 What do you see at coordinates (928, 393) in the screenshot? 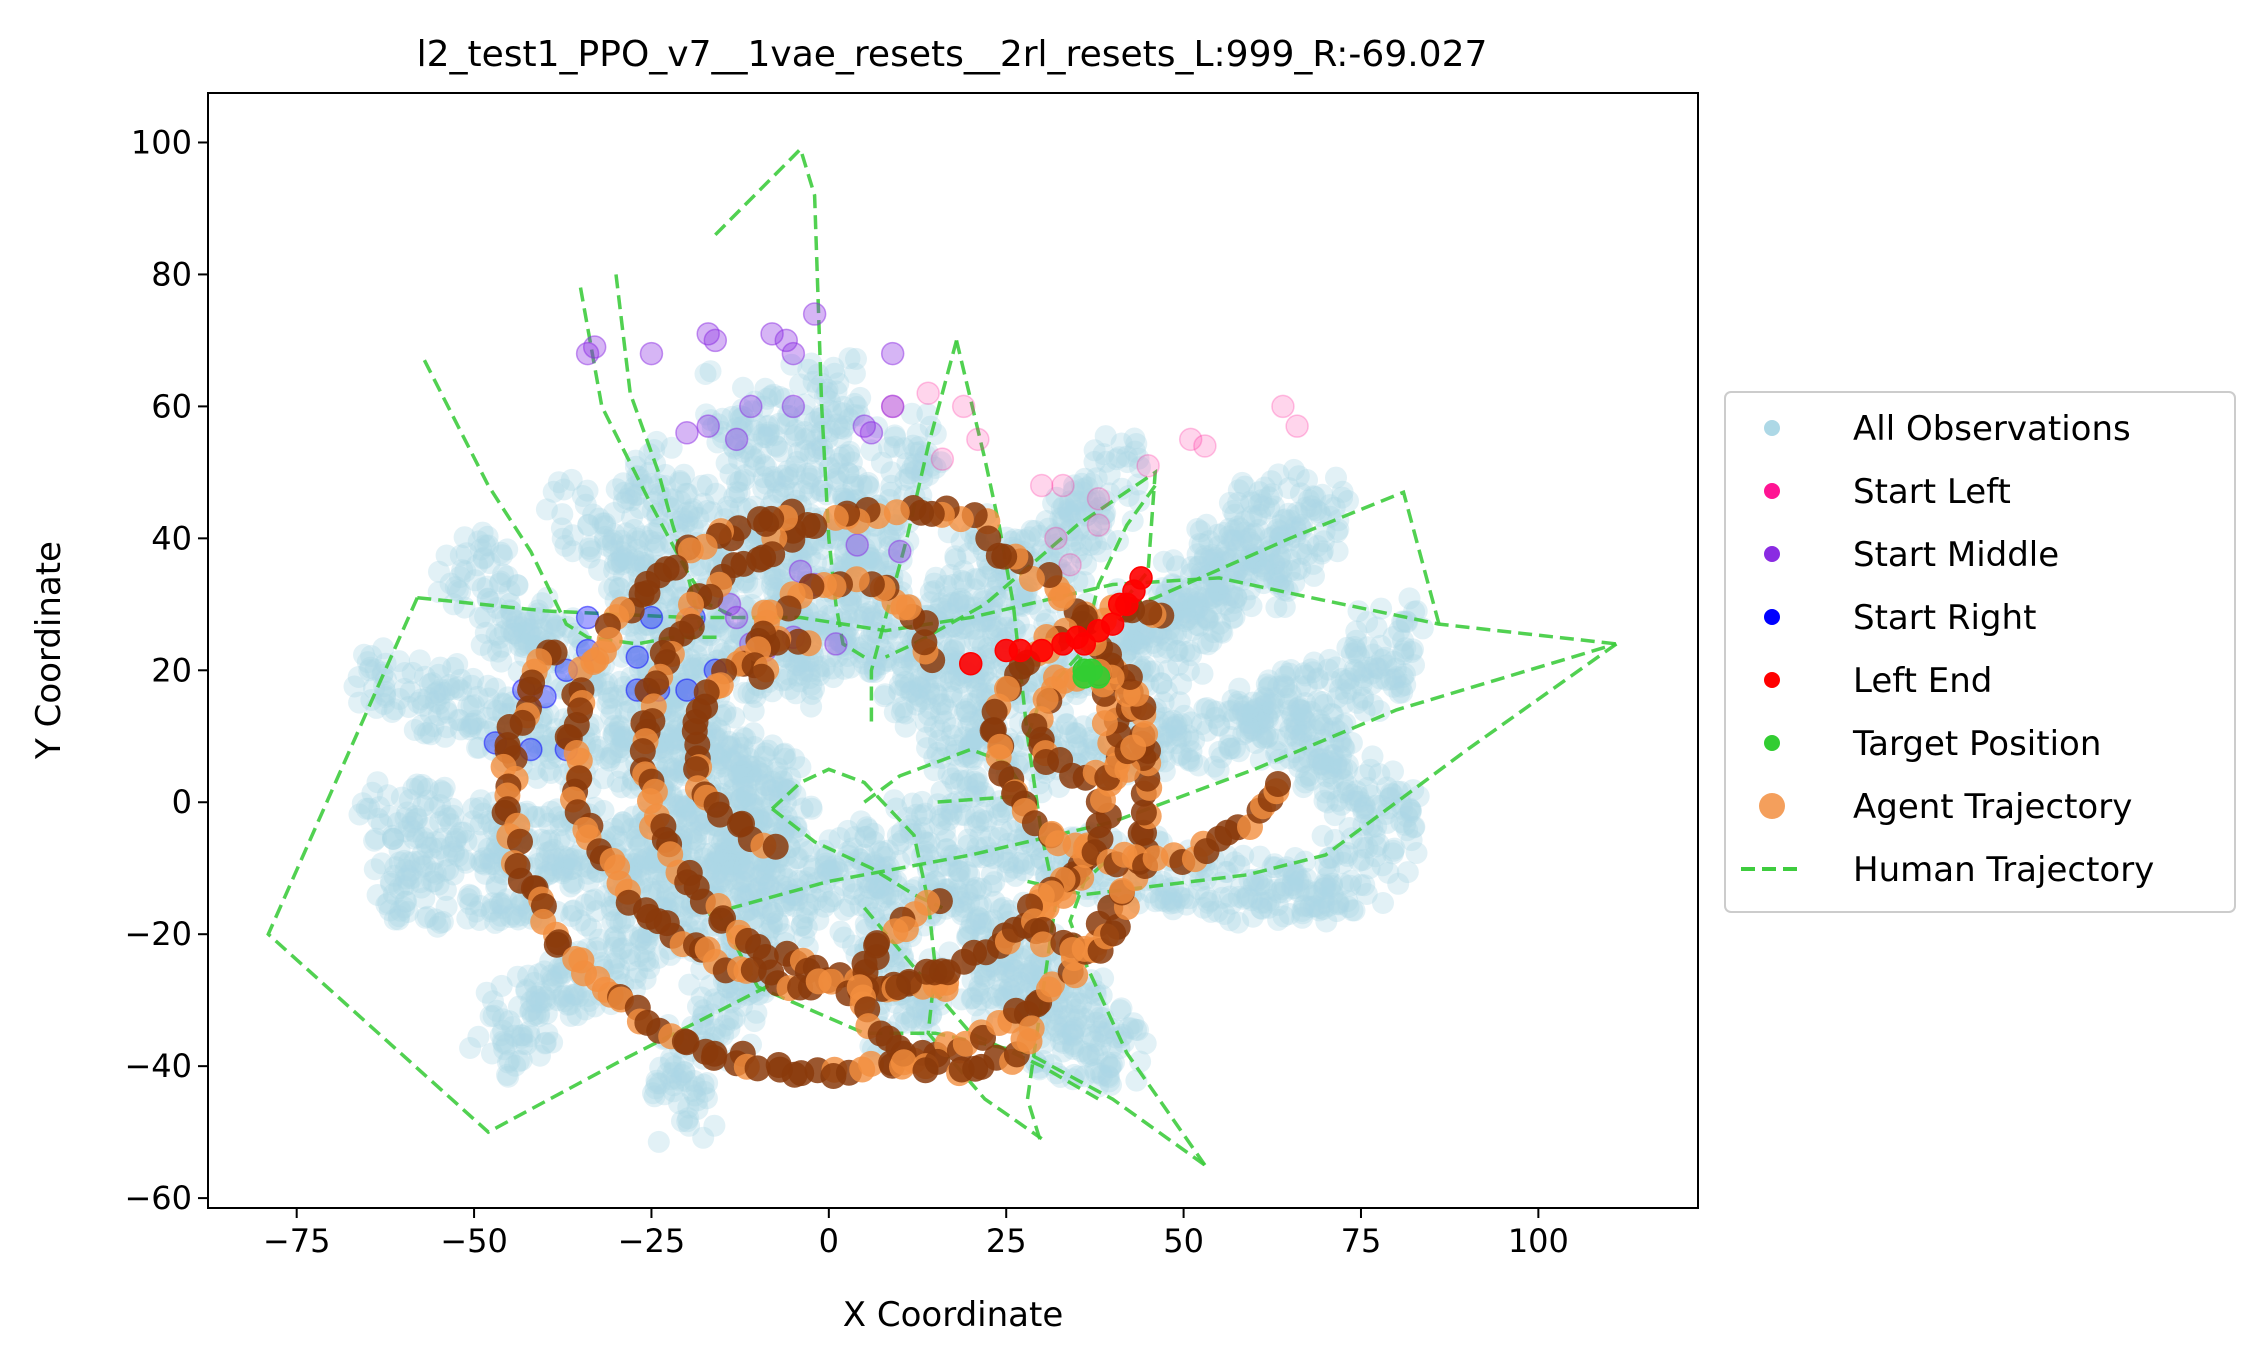
I see `start-left-point` at bounding box center [928, 393].